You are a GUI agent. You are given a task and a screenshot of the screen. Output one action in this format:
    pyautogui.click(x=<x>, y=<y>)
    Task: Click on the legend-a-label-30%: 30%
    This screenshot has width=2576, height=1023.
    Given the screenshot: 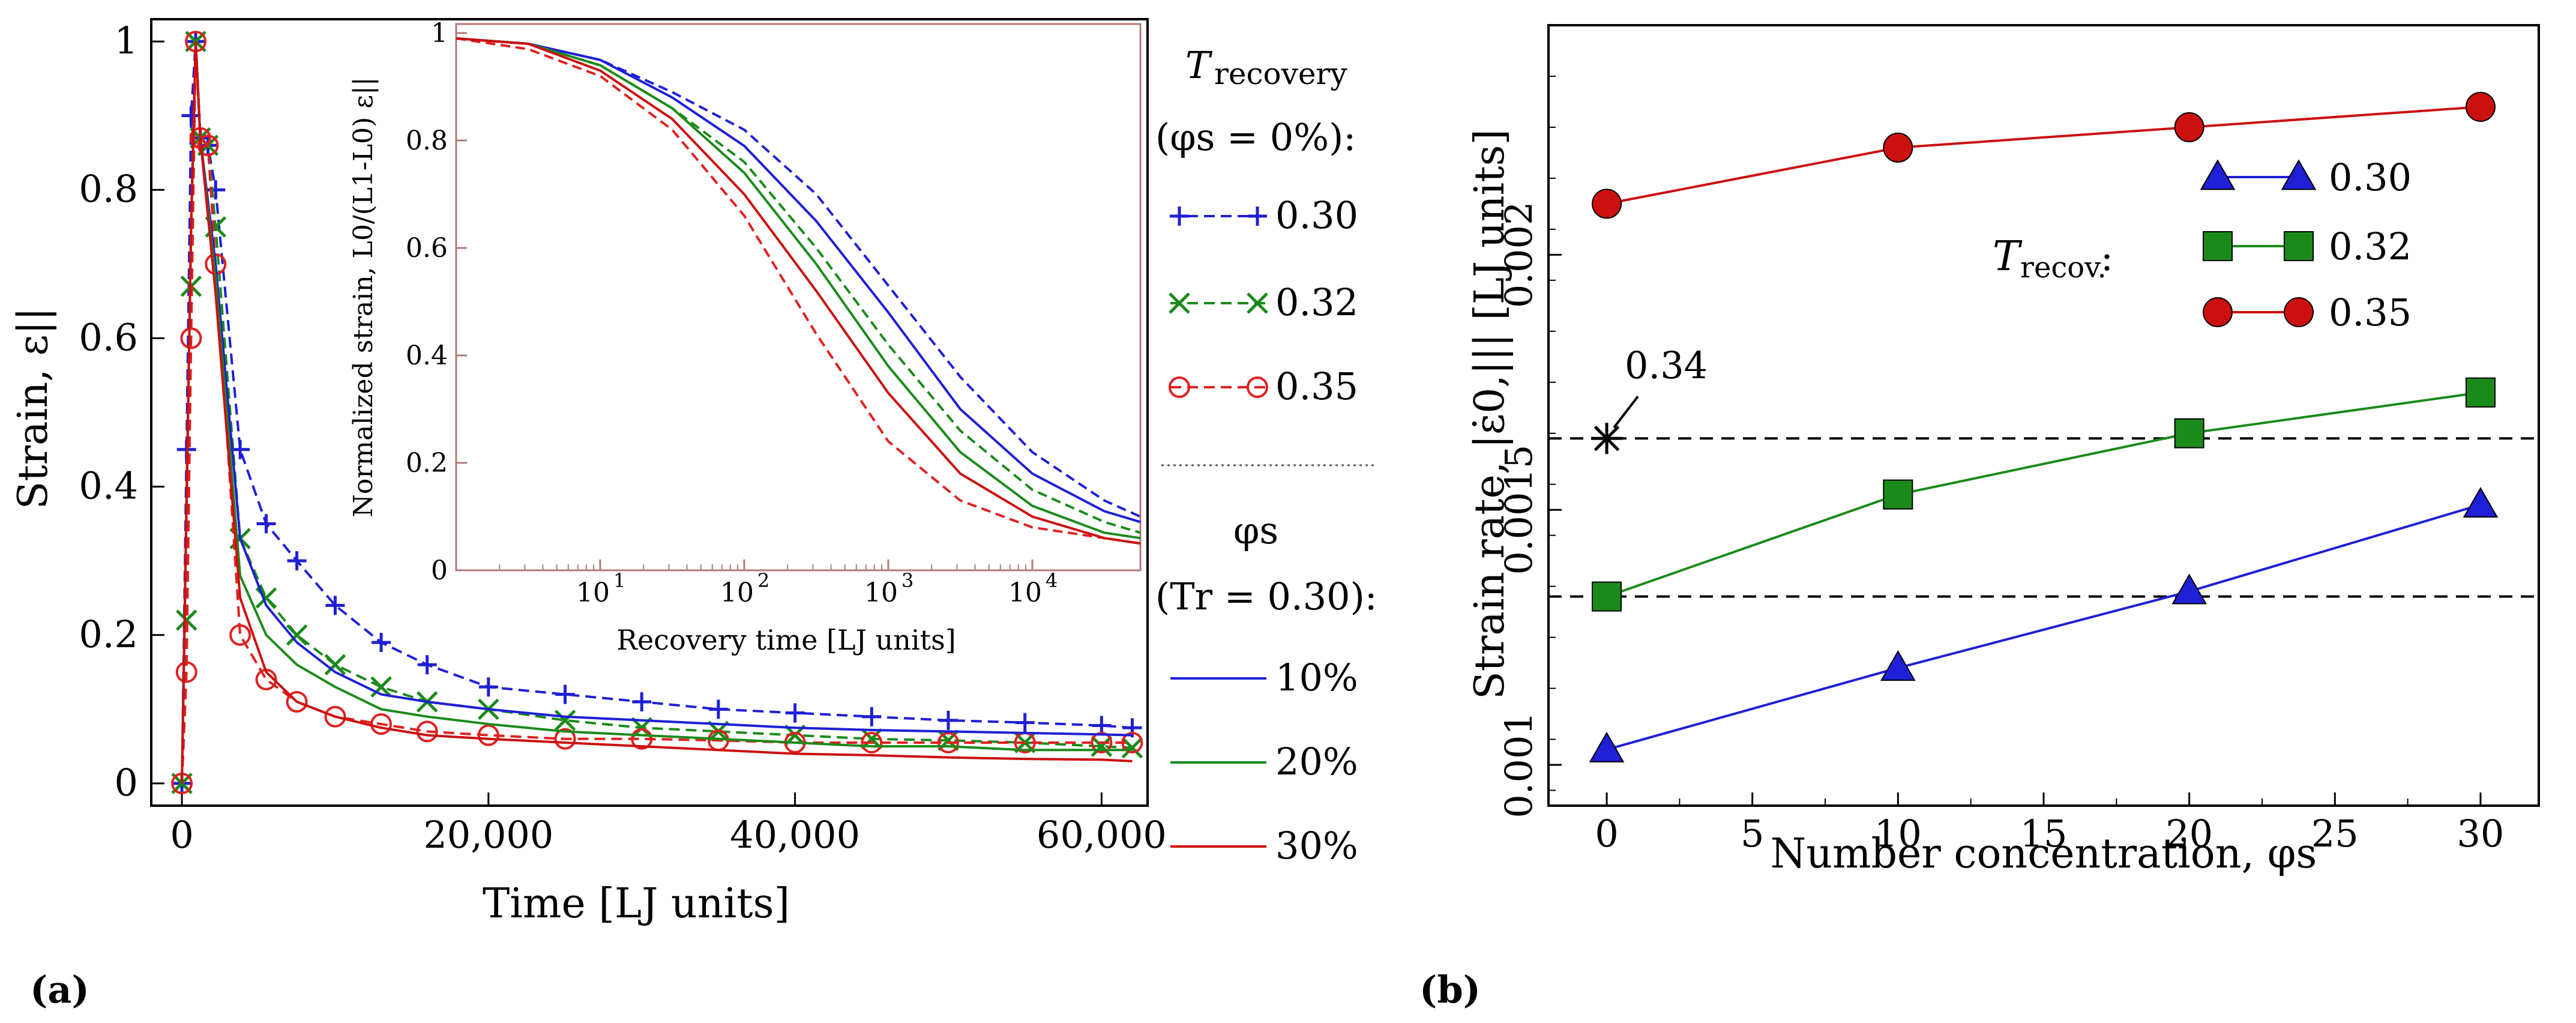 What is the action you would take?
    pyautogui.click(x=1316, y=846)
    